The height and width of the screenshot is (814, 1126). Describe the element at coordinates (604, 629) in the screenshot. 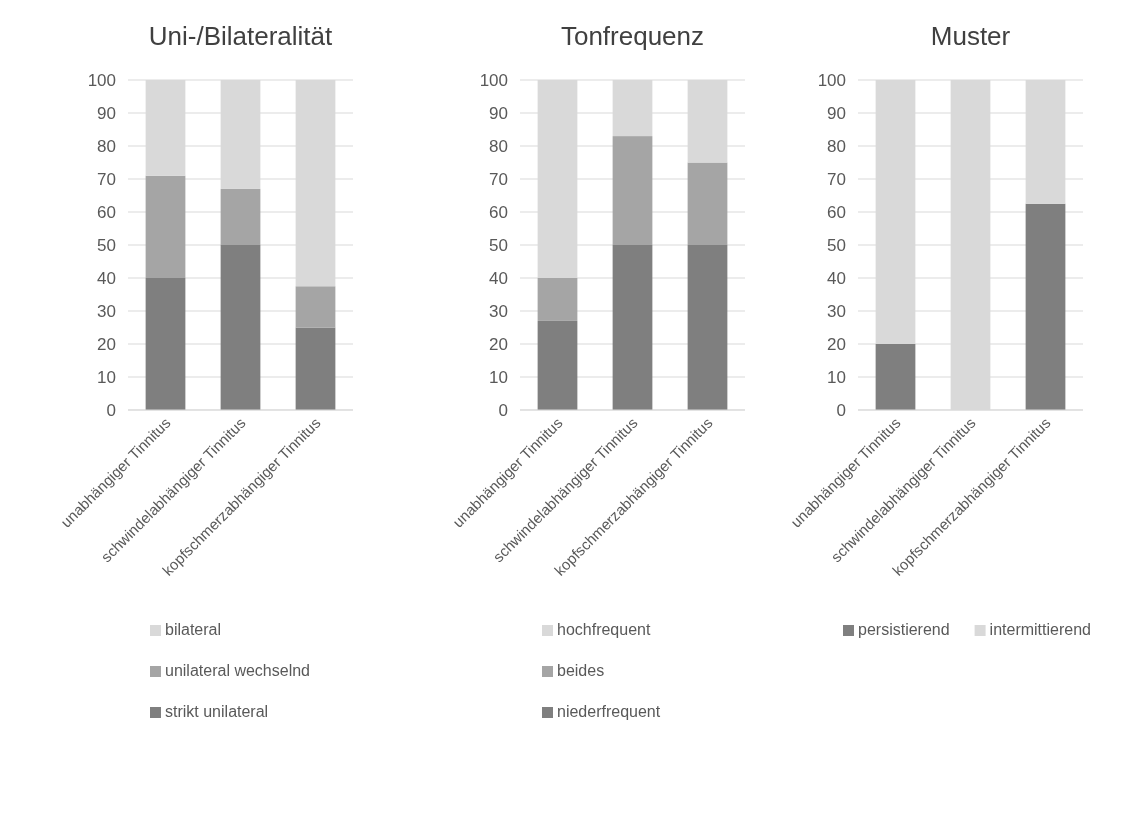

I see `legend-label: hochfrequent` at that location.